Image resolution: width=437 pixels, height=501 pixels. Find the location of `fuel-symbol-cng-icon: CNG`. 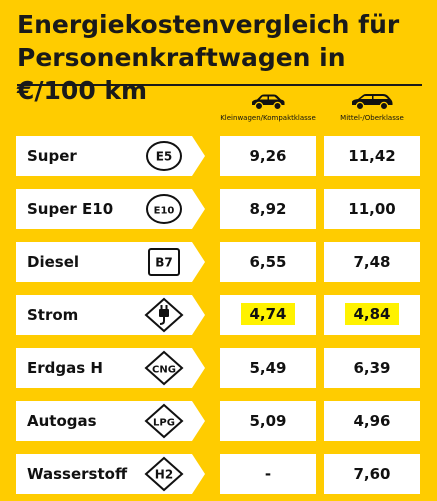

fuel-symbol-cng-icon: CNG is located at coordinates (164, 368).